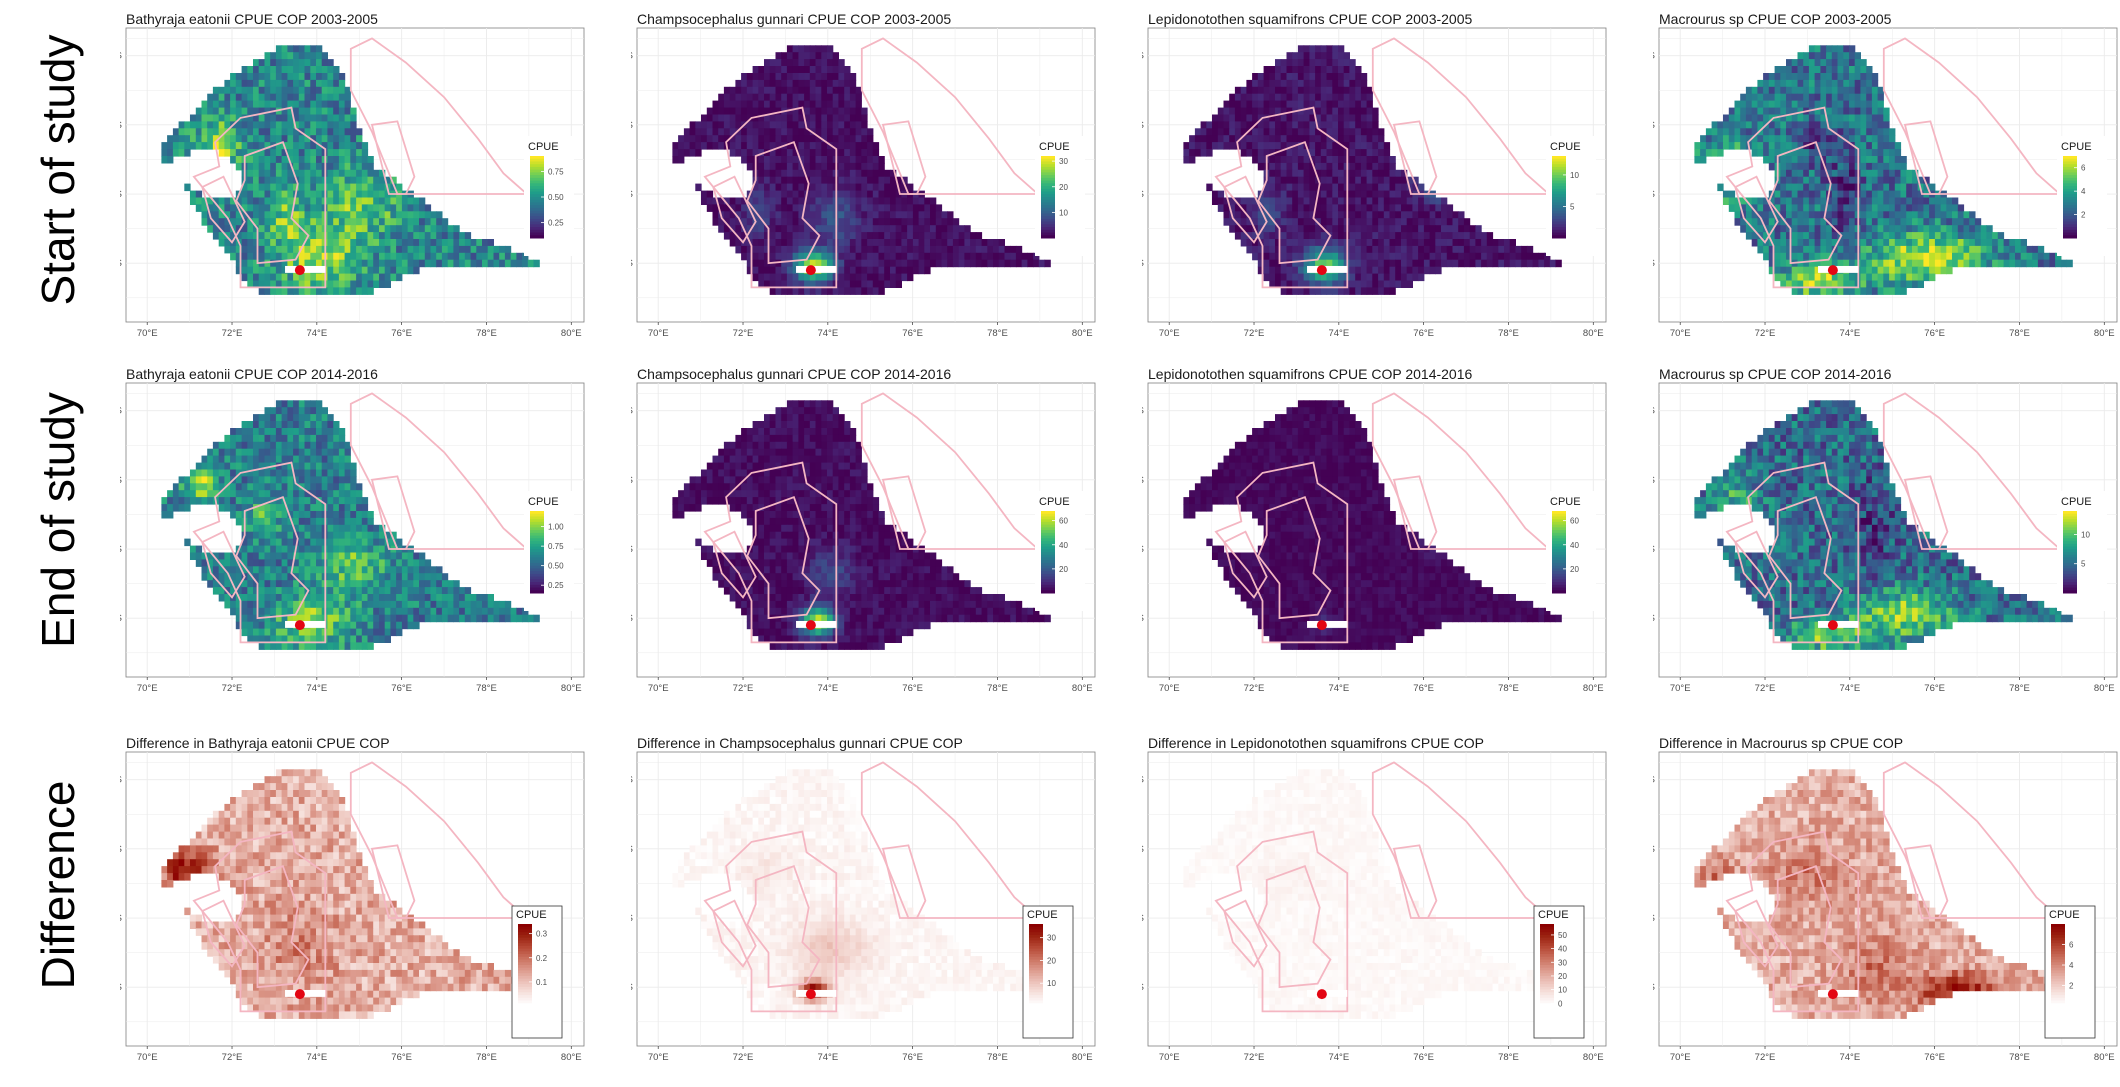  I want to click on y-tick-label: 53°S, so click(1654, 263).